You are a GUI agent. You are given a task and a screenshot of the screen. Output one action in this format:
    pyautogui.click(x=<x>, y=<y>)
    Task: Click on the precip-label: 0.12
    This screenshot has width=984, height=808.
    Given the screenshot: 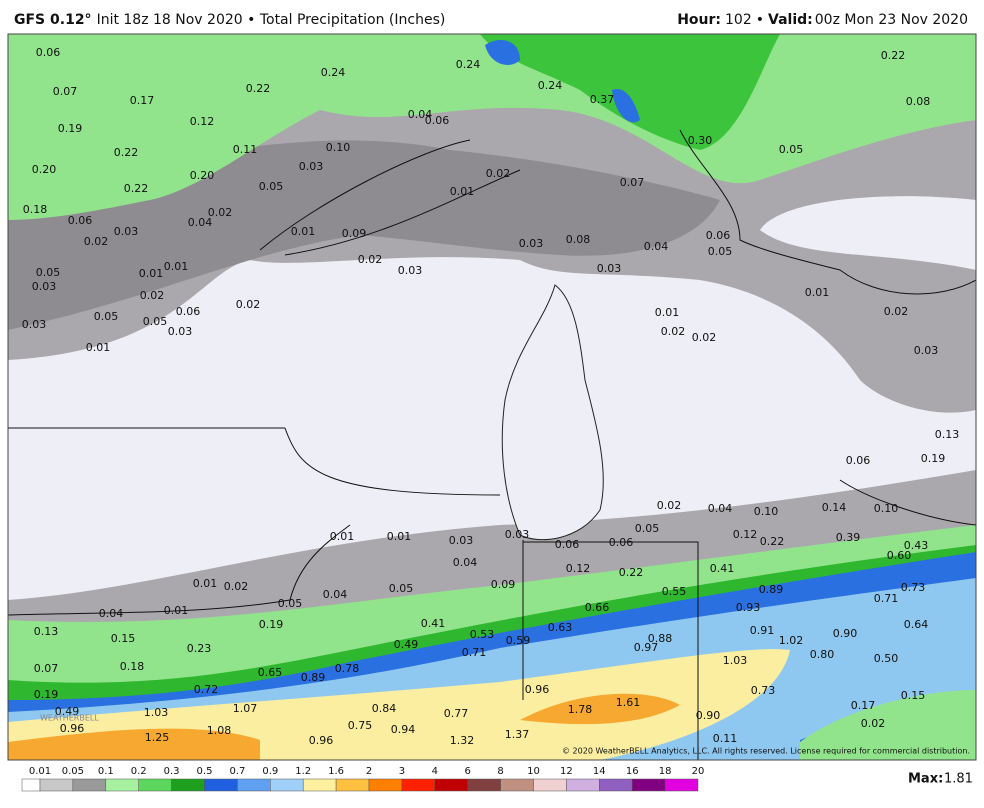 What is the action you would take?
    pyautogui.click(x=202, y=121)
    